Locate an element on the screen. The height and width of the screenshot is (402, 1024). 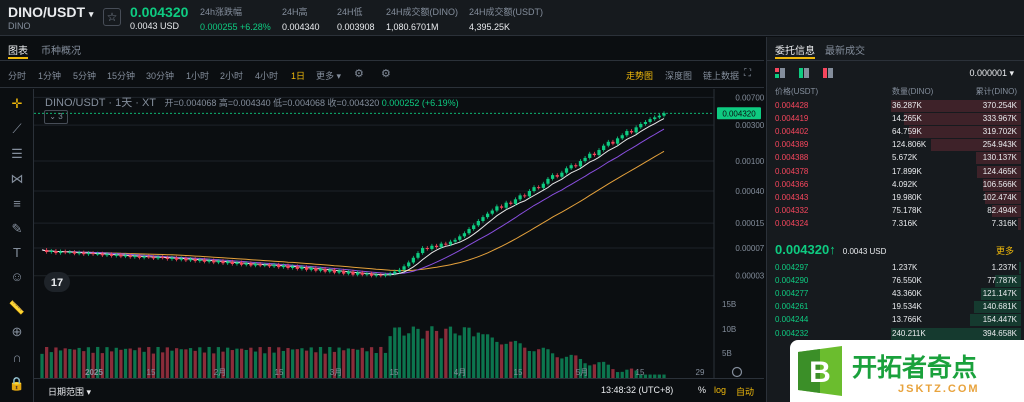
bid-price: 0.004290 is located at coordinates (792, 281).